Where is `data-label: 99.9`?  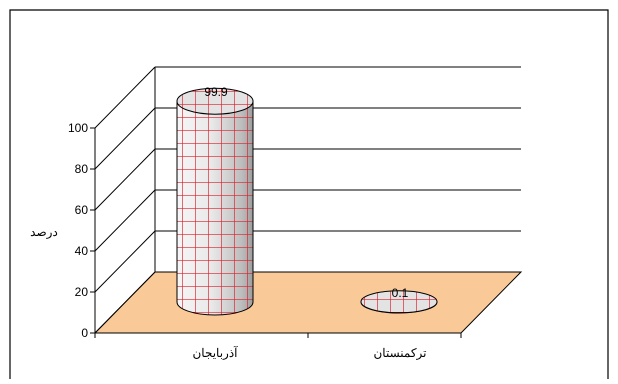
data-label: 99.9 is located at coordinates (216, 92).